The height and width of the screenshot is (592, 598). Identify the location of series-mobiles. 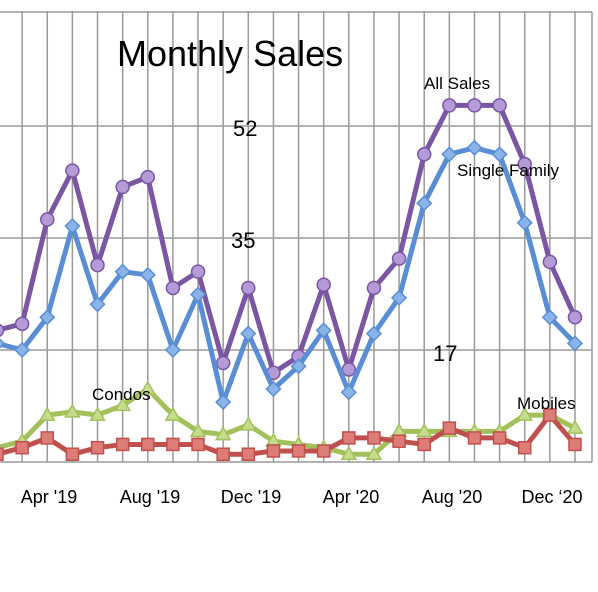
(291, 434).